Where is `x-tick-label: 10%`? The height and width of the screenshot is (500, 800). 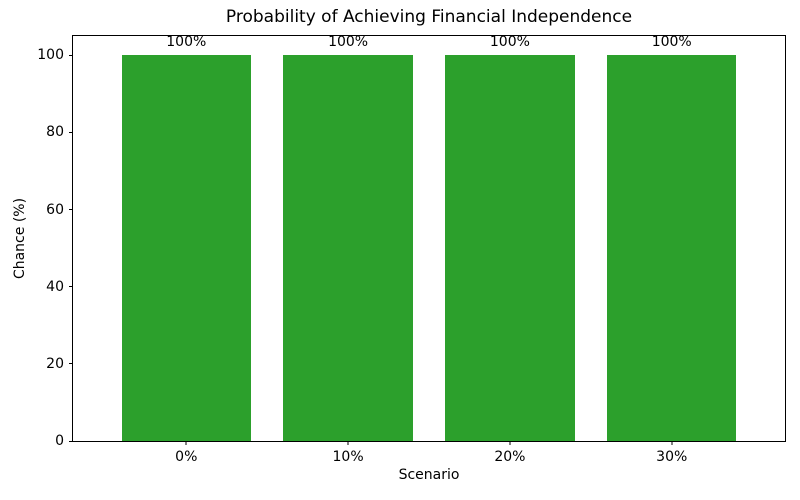
x-tick-label: 10% is located at coordinates (348, 457).